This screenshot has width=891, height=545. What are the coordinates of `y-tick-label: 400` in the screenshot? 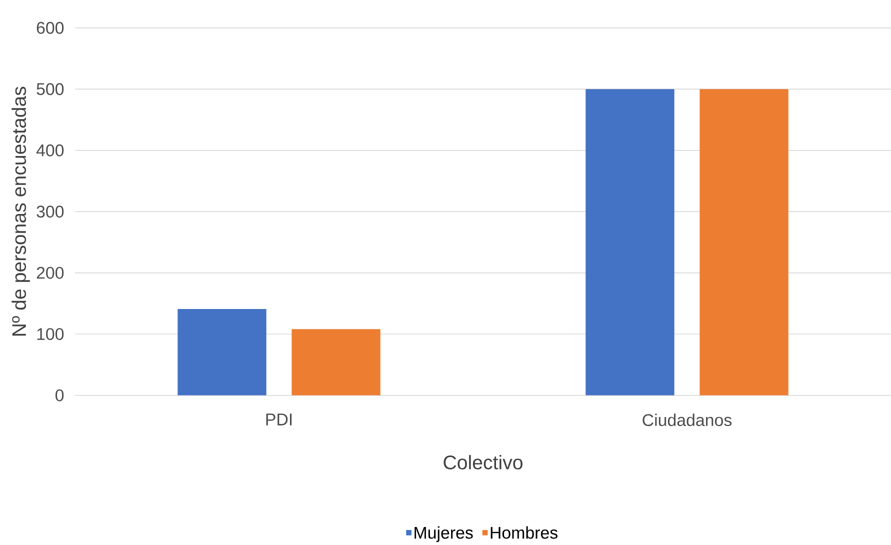 It's located at (50, 150).